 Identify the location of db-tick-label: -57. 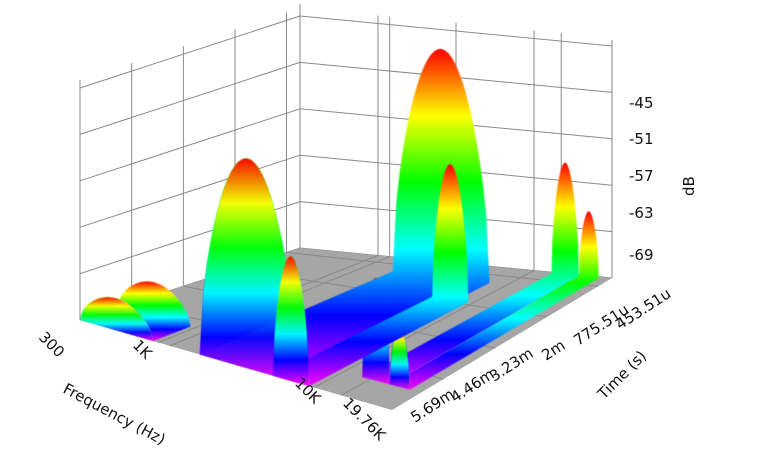
(641, 176).